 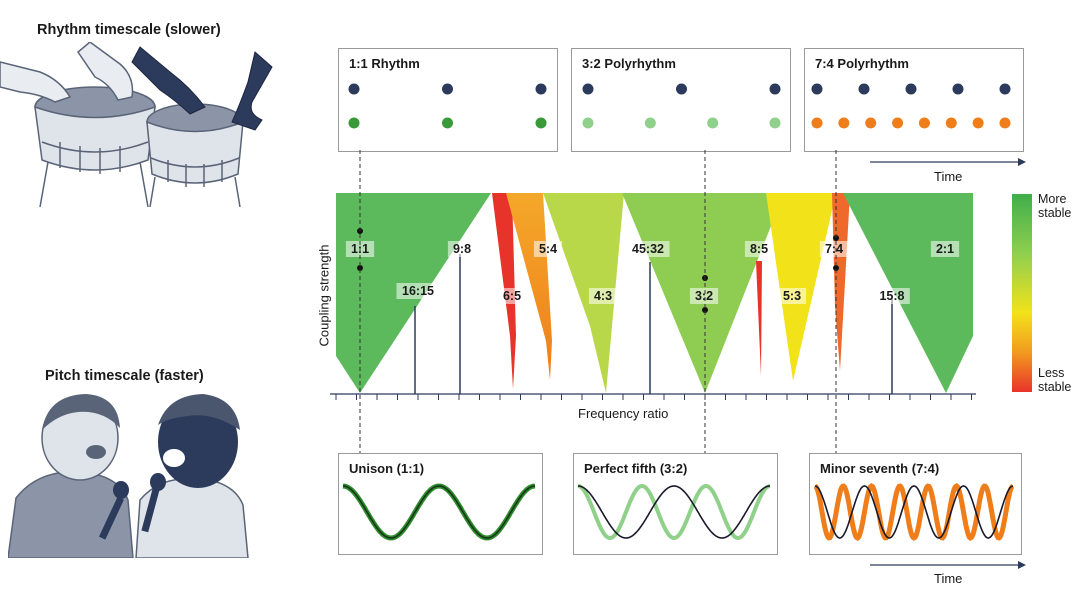 I want to click on ratio-label: 5:4, so click(x=548, y=249).